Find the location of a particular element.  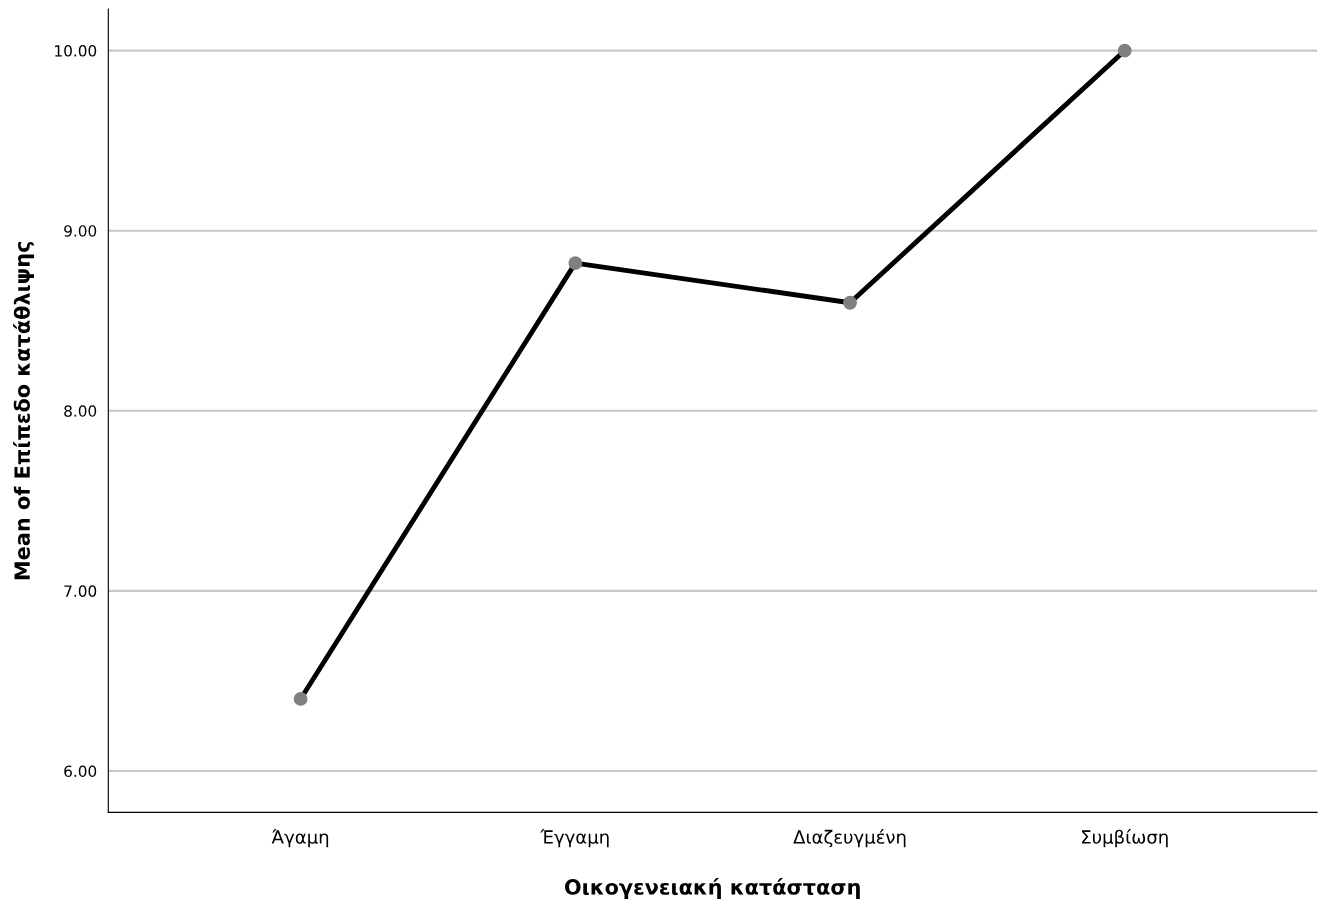

y-tick-label: 10.00 is located at coordinates (76, 51).